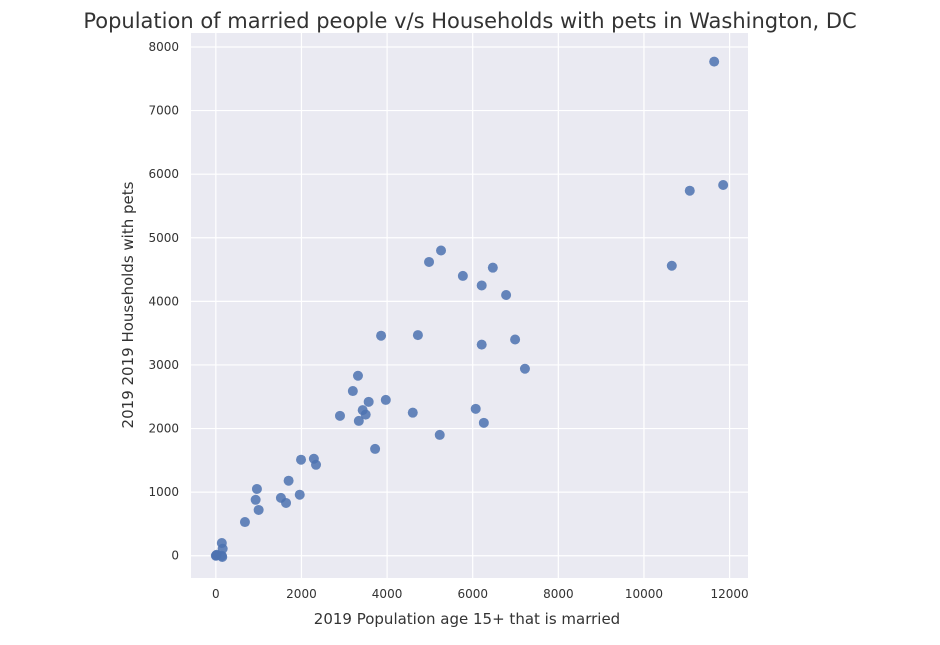 Image resolution: width=940 pixels, height=645 pixels. What do you see at coordinates (163, 301) in the screenshot?
I see `y-tick-label: 4000` at bounding box center [163, 301].